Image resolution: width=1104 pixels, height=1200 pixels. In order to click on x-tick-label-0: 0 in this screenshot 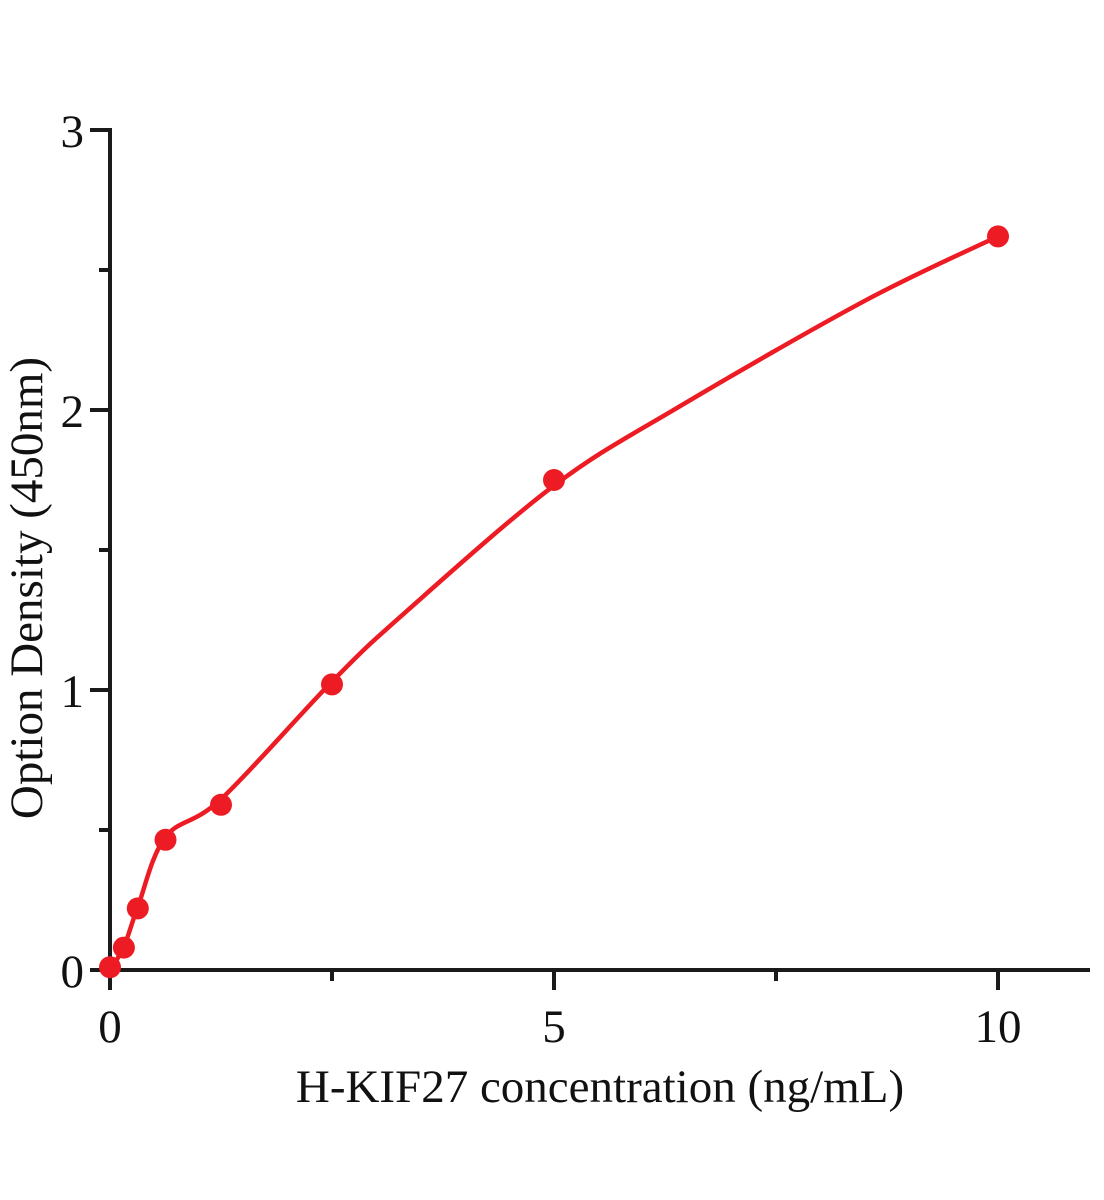, I will do `click(110, 1027)`.